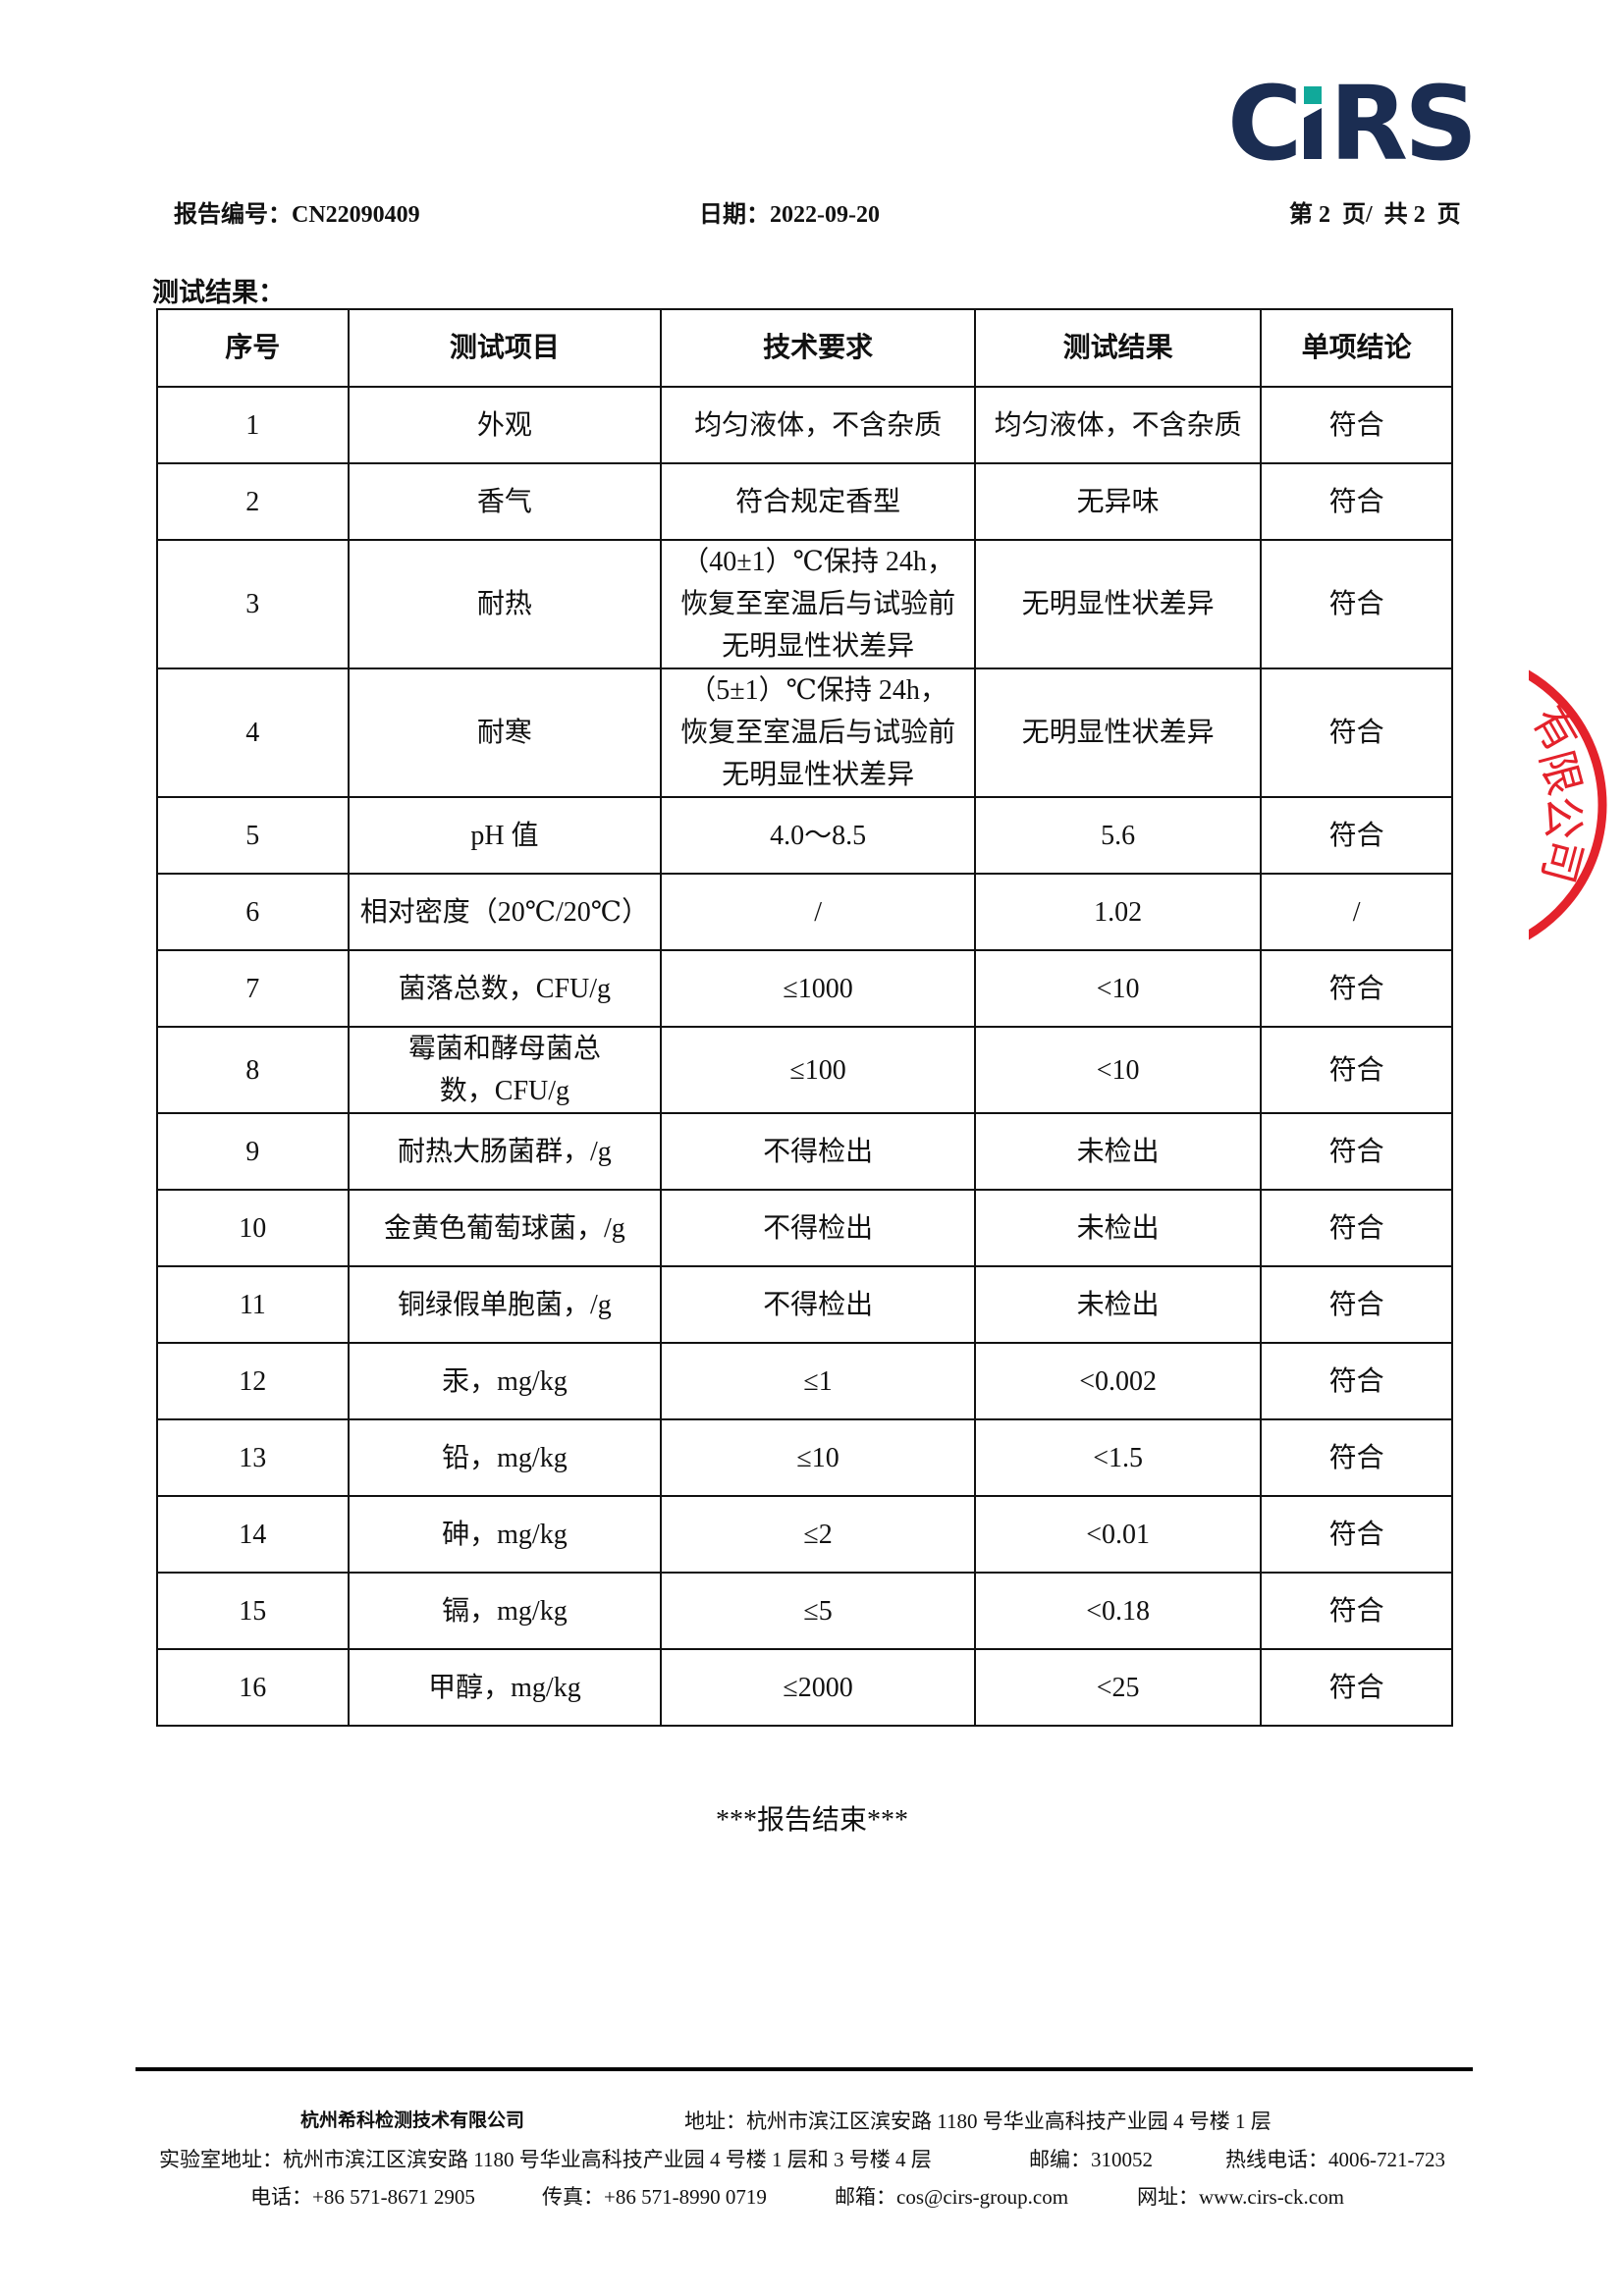  I want to click on table-cell: ≤10, so click(818, 1457).